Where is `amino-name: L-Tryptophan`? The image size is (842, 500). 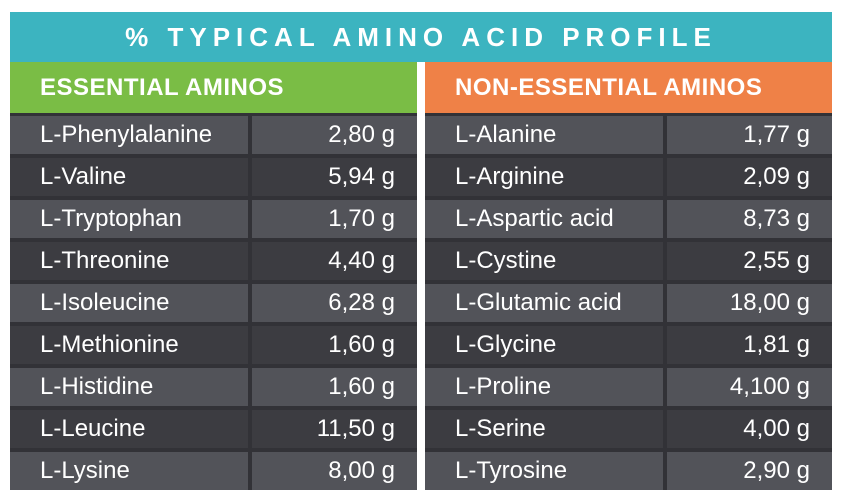 amino-name: L-Tryptophan is located at coordinates (129, 219).